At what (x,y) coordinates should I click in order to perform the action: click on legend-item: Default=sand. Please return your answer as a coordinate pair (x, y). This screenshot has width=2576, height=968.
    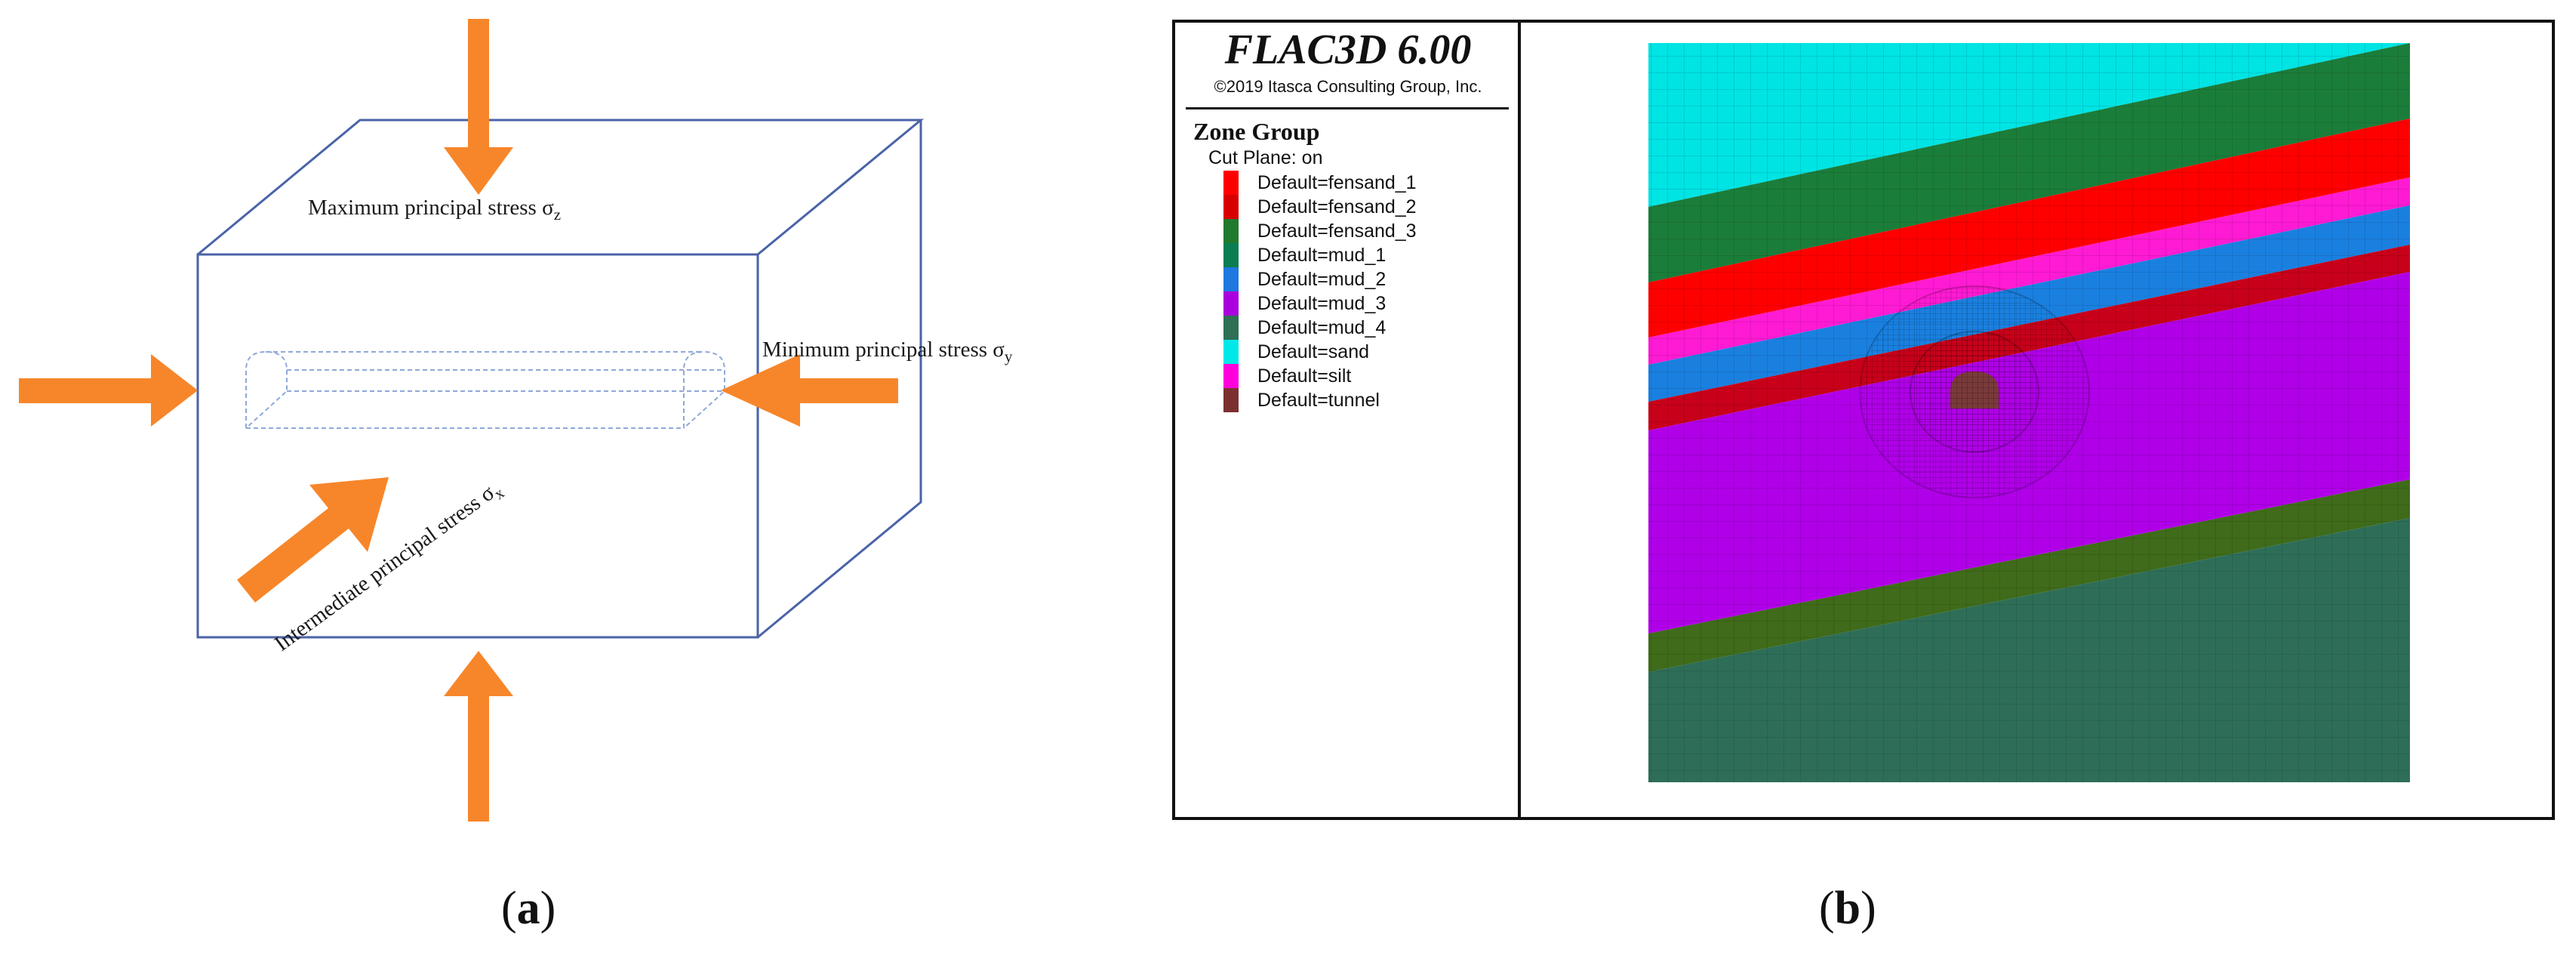
    Looking at the image, I should click on (1320, 352).